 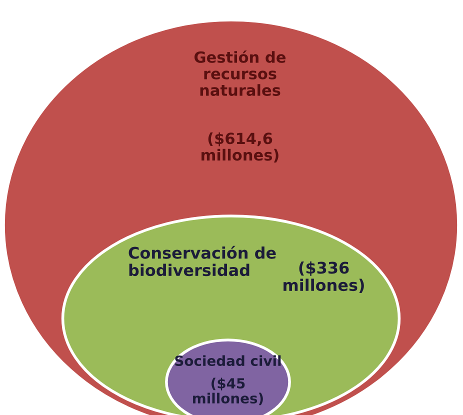 I want to click on data-label: ($336 millones), so click(x=324, y=277).